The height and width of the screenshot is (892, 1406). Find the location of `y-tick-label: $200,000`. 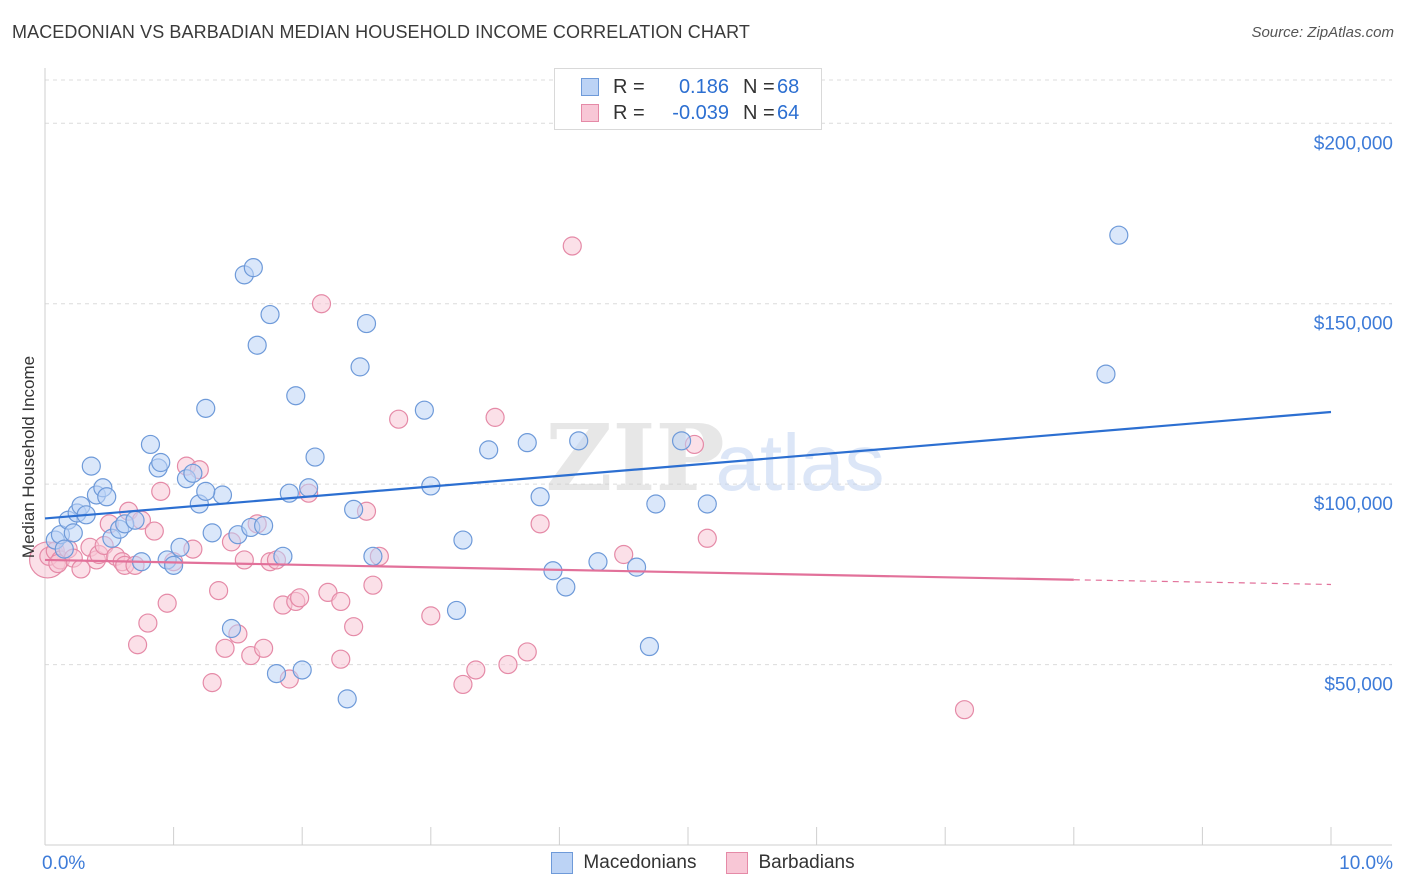

y-tick-label: $200,000 is located at coordinates (1353, 143).